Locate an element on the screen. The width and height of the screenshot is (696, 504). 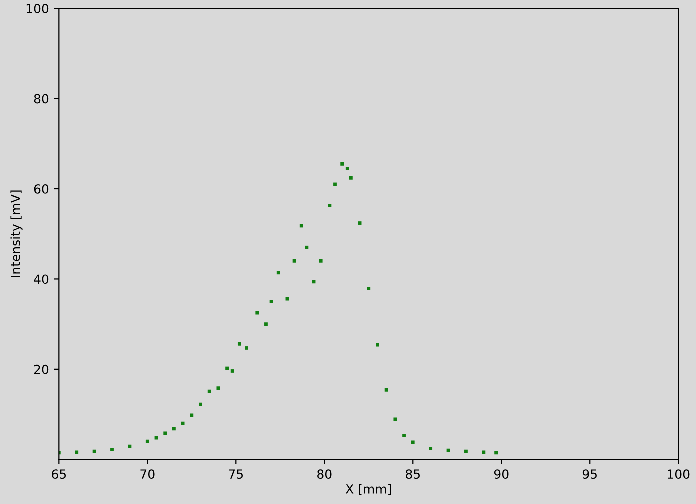
y-tick-label: 20 is located at coordinates (41, 369).